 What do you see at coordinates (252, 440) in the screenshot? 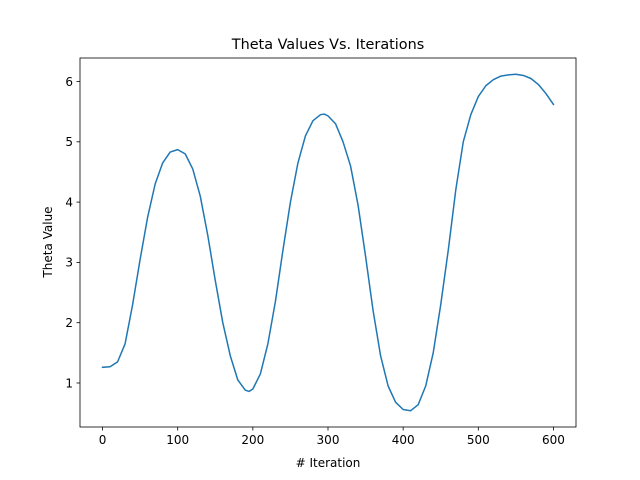
I see `x-tick-label: 200` at bounding box center [252, 440].